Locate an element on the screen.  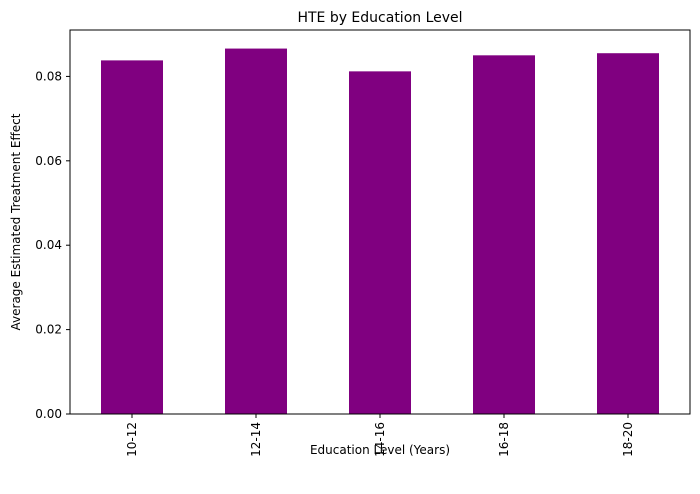
x-tick-label: 10-12 is located at coordinates (132, 439).